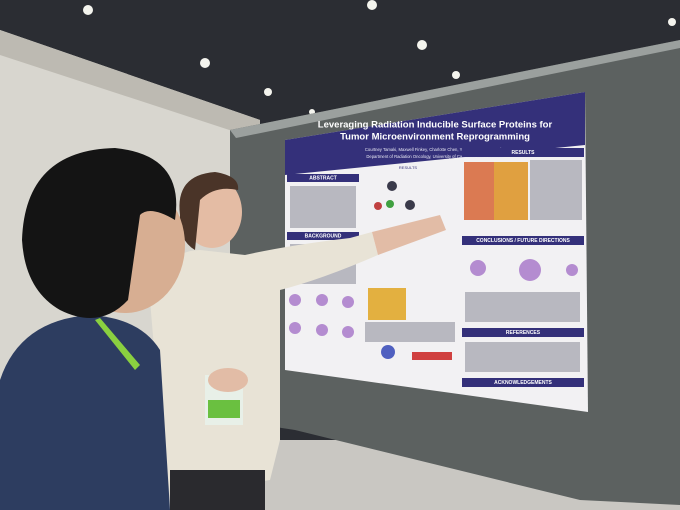 The width and height of the screenshot is (680, 510). Describe the element at coordinates (224, 409) in the screenshot. I see `badge` at that location.